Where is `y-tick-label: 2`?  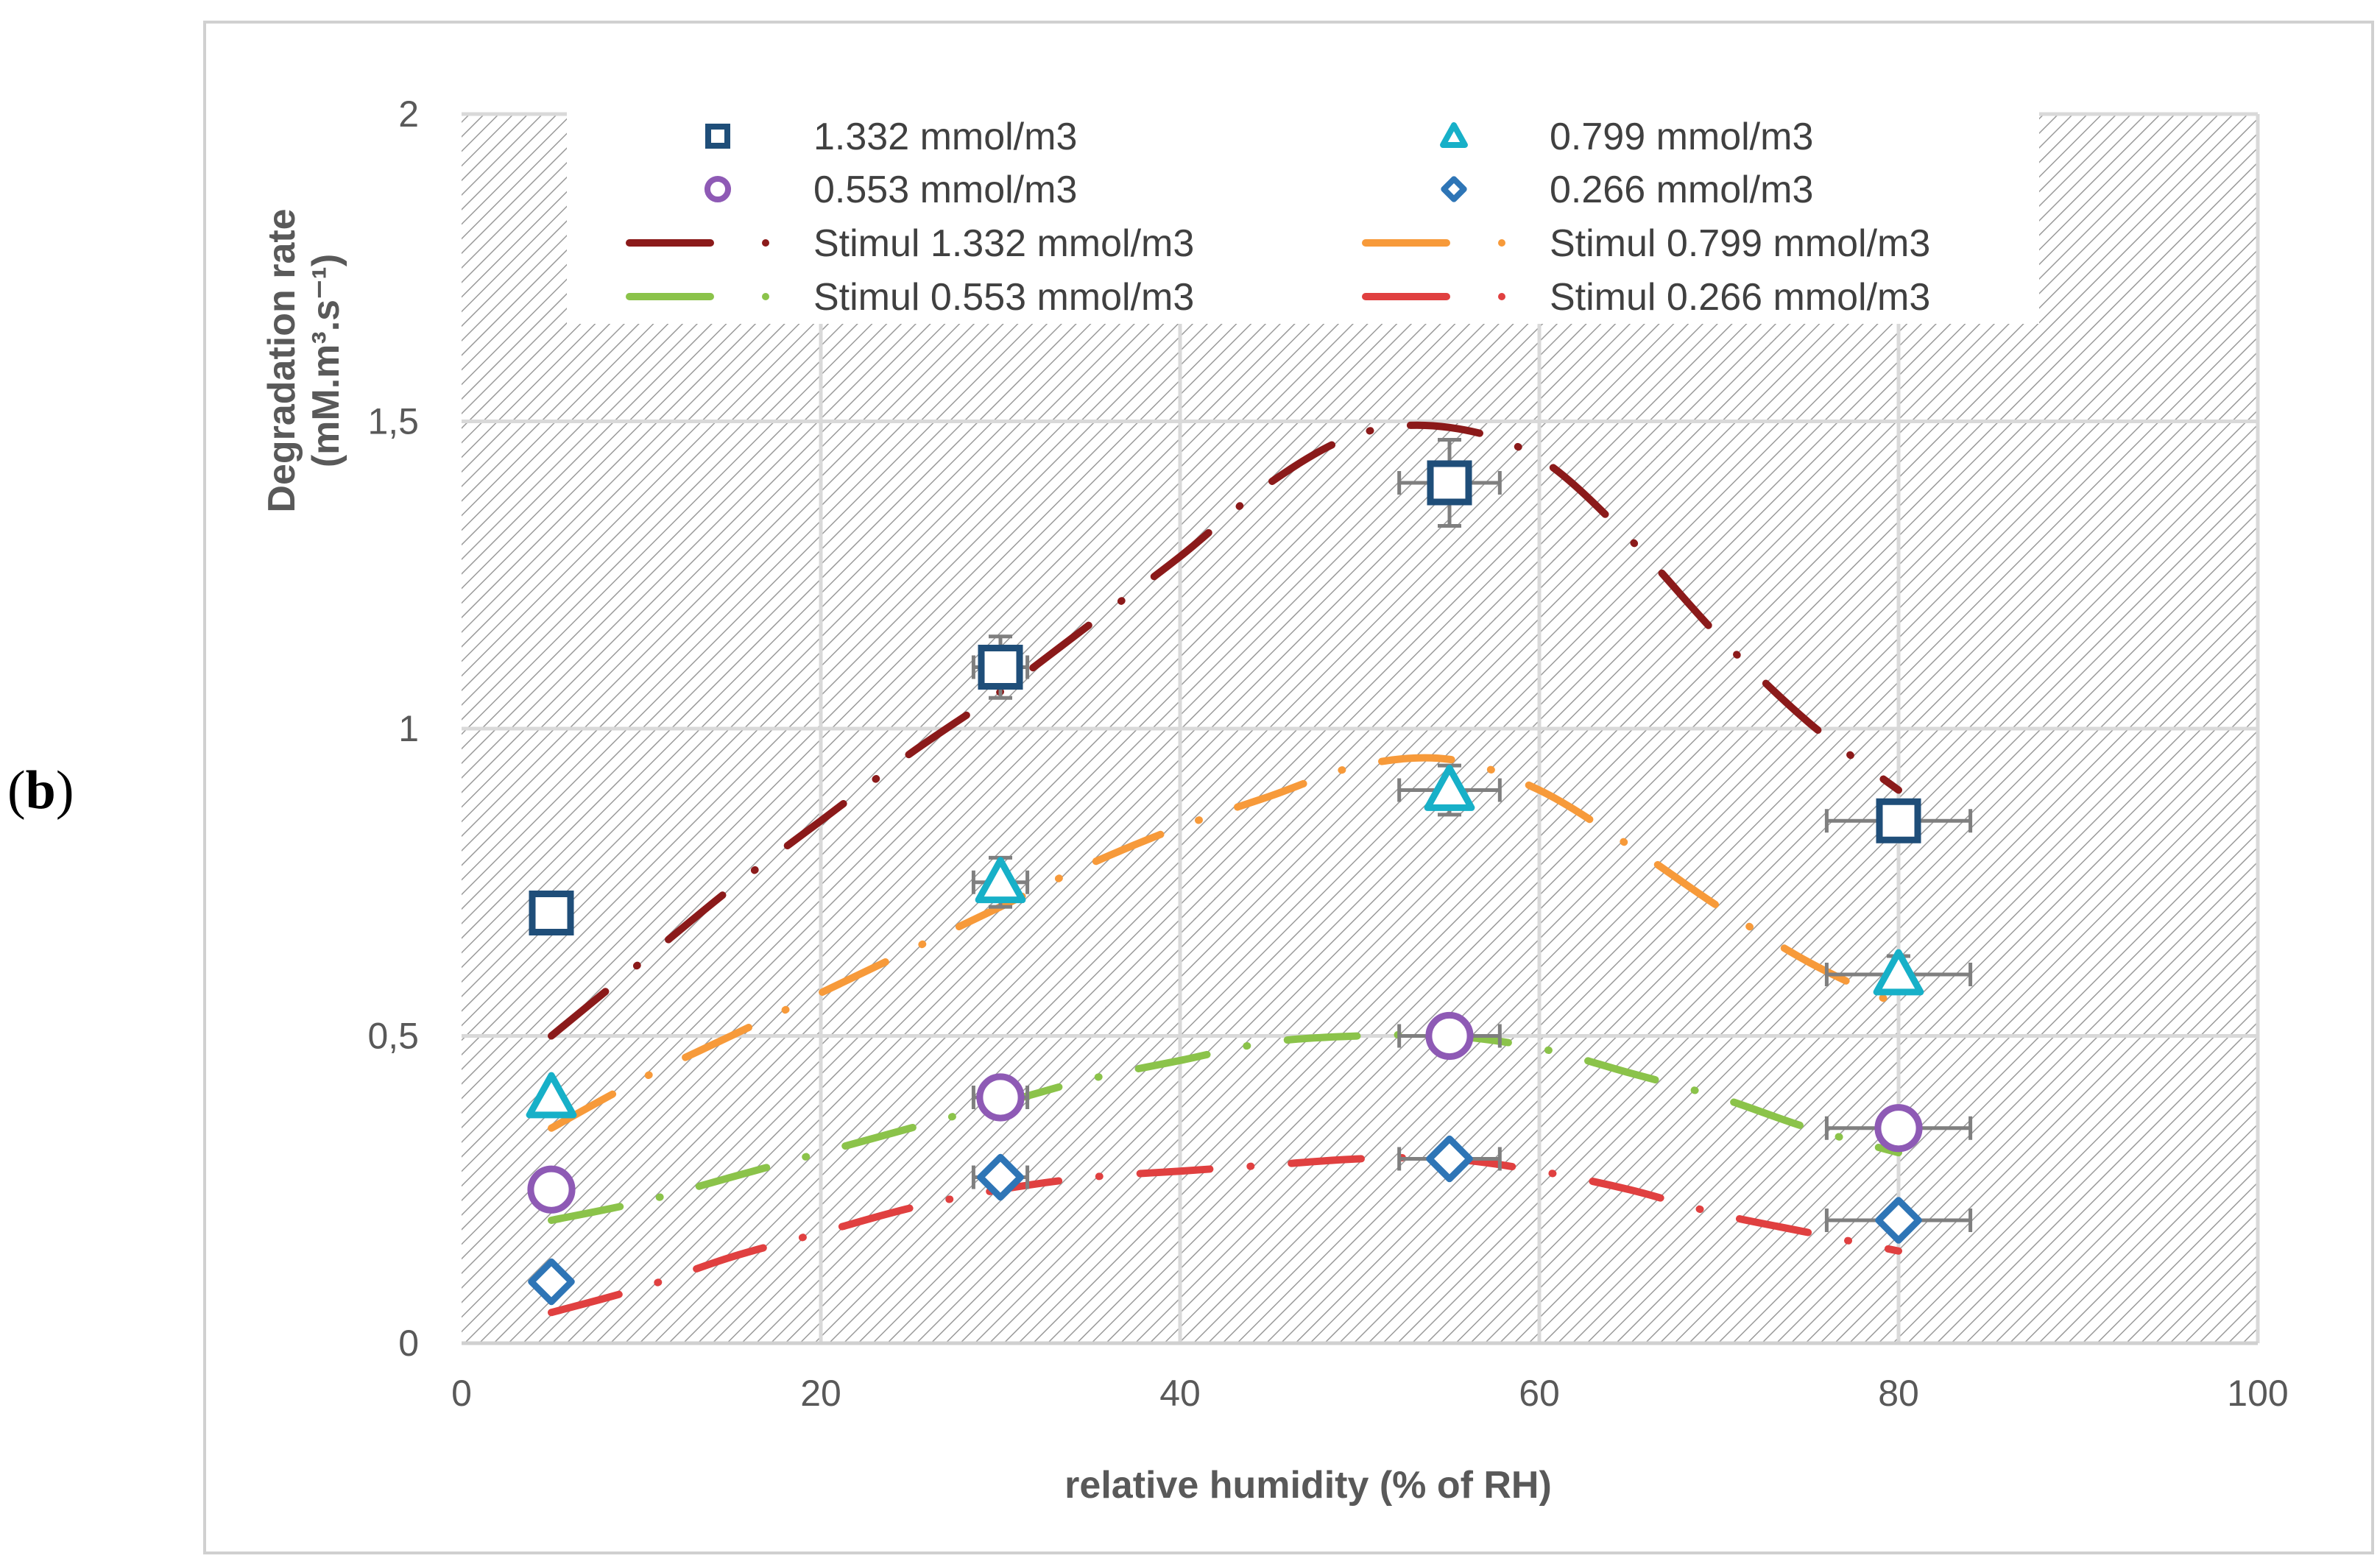 y-tick-label: 2 is located at coordinates (409, 114).